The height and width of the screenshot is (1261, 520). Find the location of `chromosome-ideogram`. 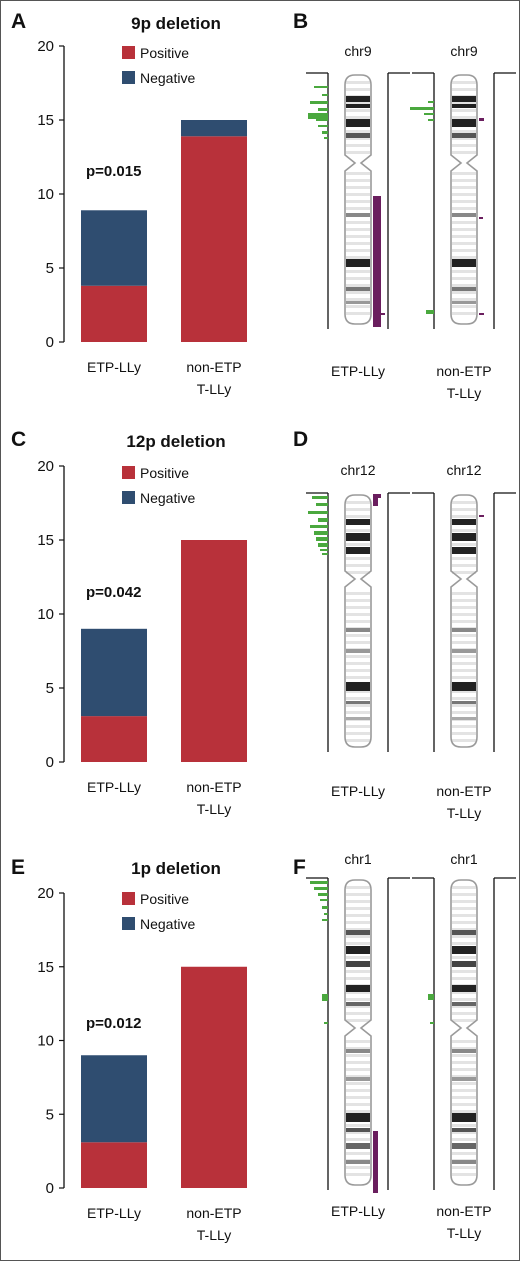

chromosome-ideogram is located at coordinates (464, 1032).